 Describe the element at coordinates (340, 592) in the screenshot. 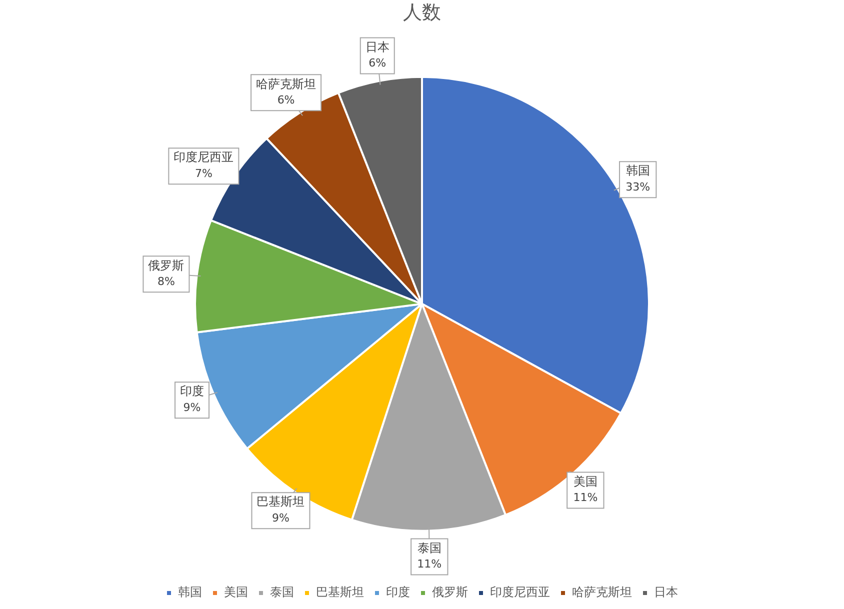

I see `legend-label: 巴基斯坦` at that location.